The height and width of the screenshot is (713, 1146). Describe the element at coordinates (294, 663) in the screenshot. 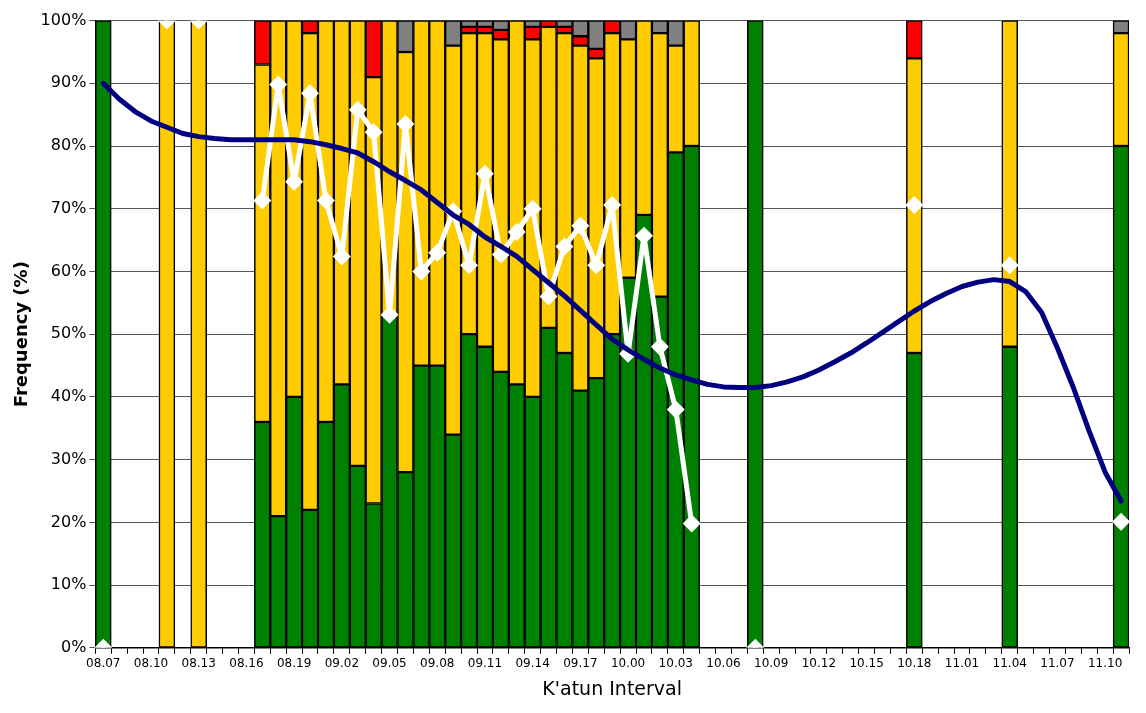

I see `x-tick-label: 08.19` at that location.